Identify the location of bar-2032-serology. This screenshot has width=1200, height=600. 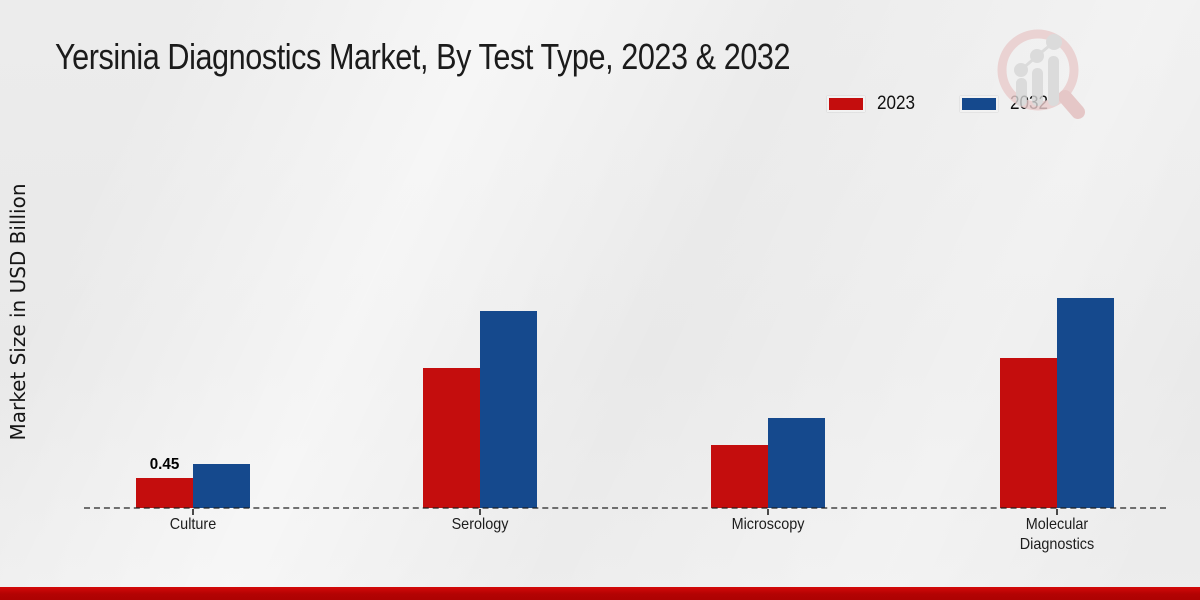
(508, 409).